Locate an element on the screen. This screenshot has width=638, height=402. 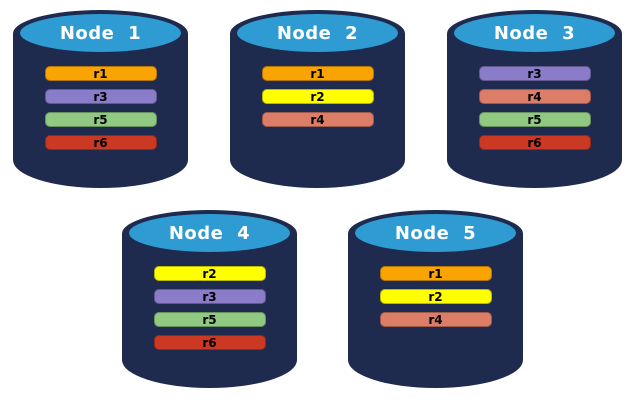
node-label: Node 4 is located at coordinates (209, 233).